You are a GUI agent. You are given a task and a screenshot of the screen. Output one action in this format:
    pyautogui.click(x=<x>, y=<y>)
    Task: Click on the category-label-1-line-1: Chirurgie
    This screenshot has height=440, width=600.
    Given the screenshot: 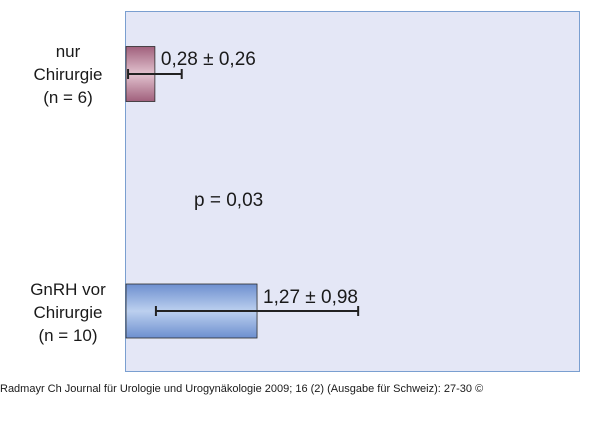 What is the action you would take?
    pyautogui.click(x=68, y=312)
    